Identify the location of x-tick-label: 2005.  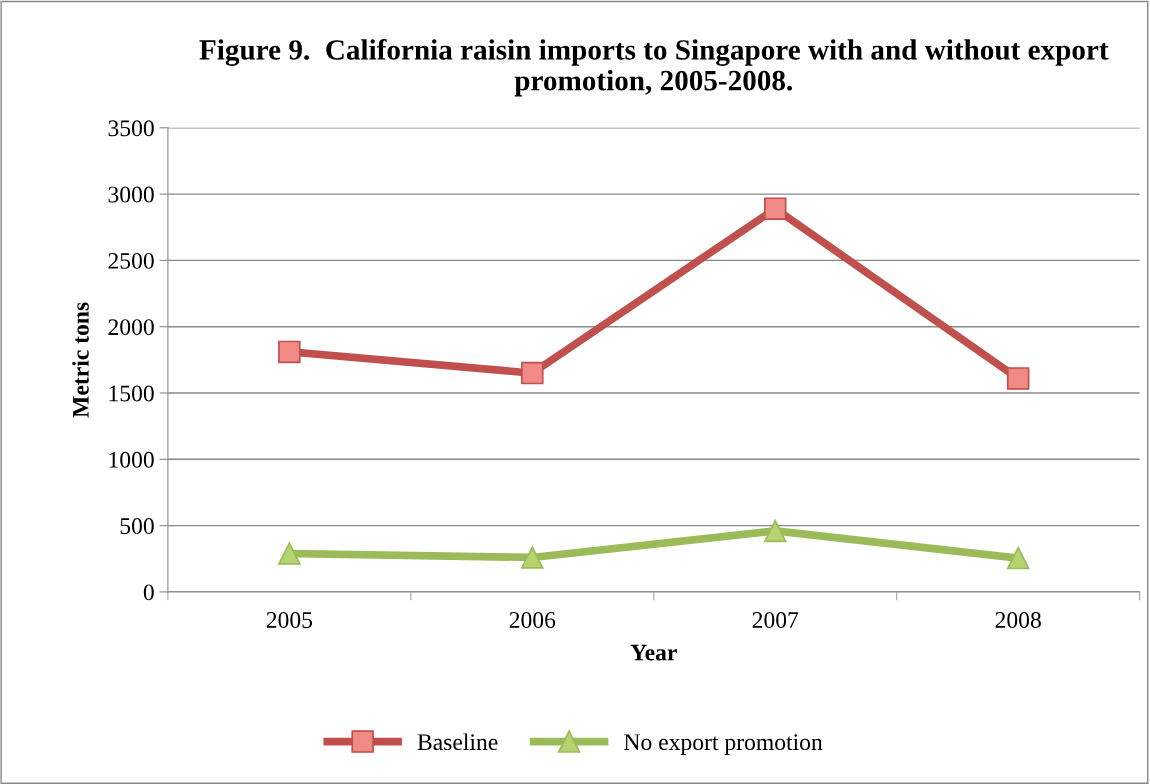
(289, 620).